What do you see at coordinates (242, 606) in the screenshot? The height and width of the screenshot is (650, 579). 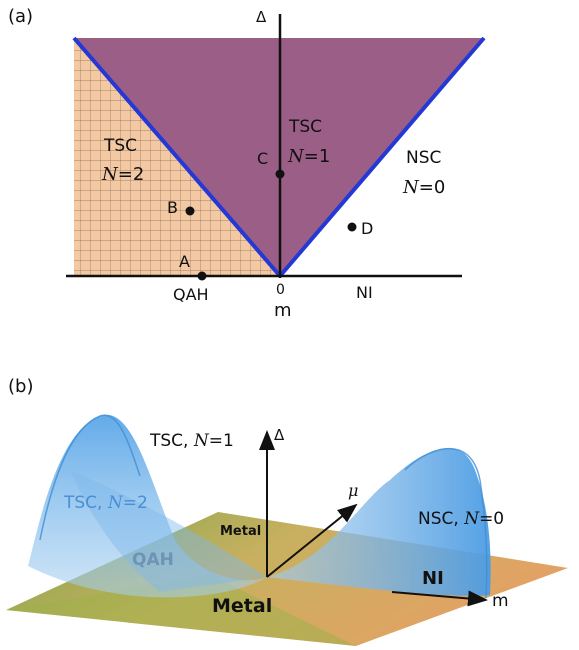 I see `metal-bottom-label: Metal` at bounding box center [242, 606].